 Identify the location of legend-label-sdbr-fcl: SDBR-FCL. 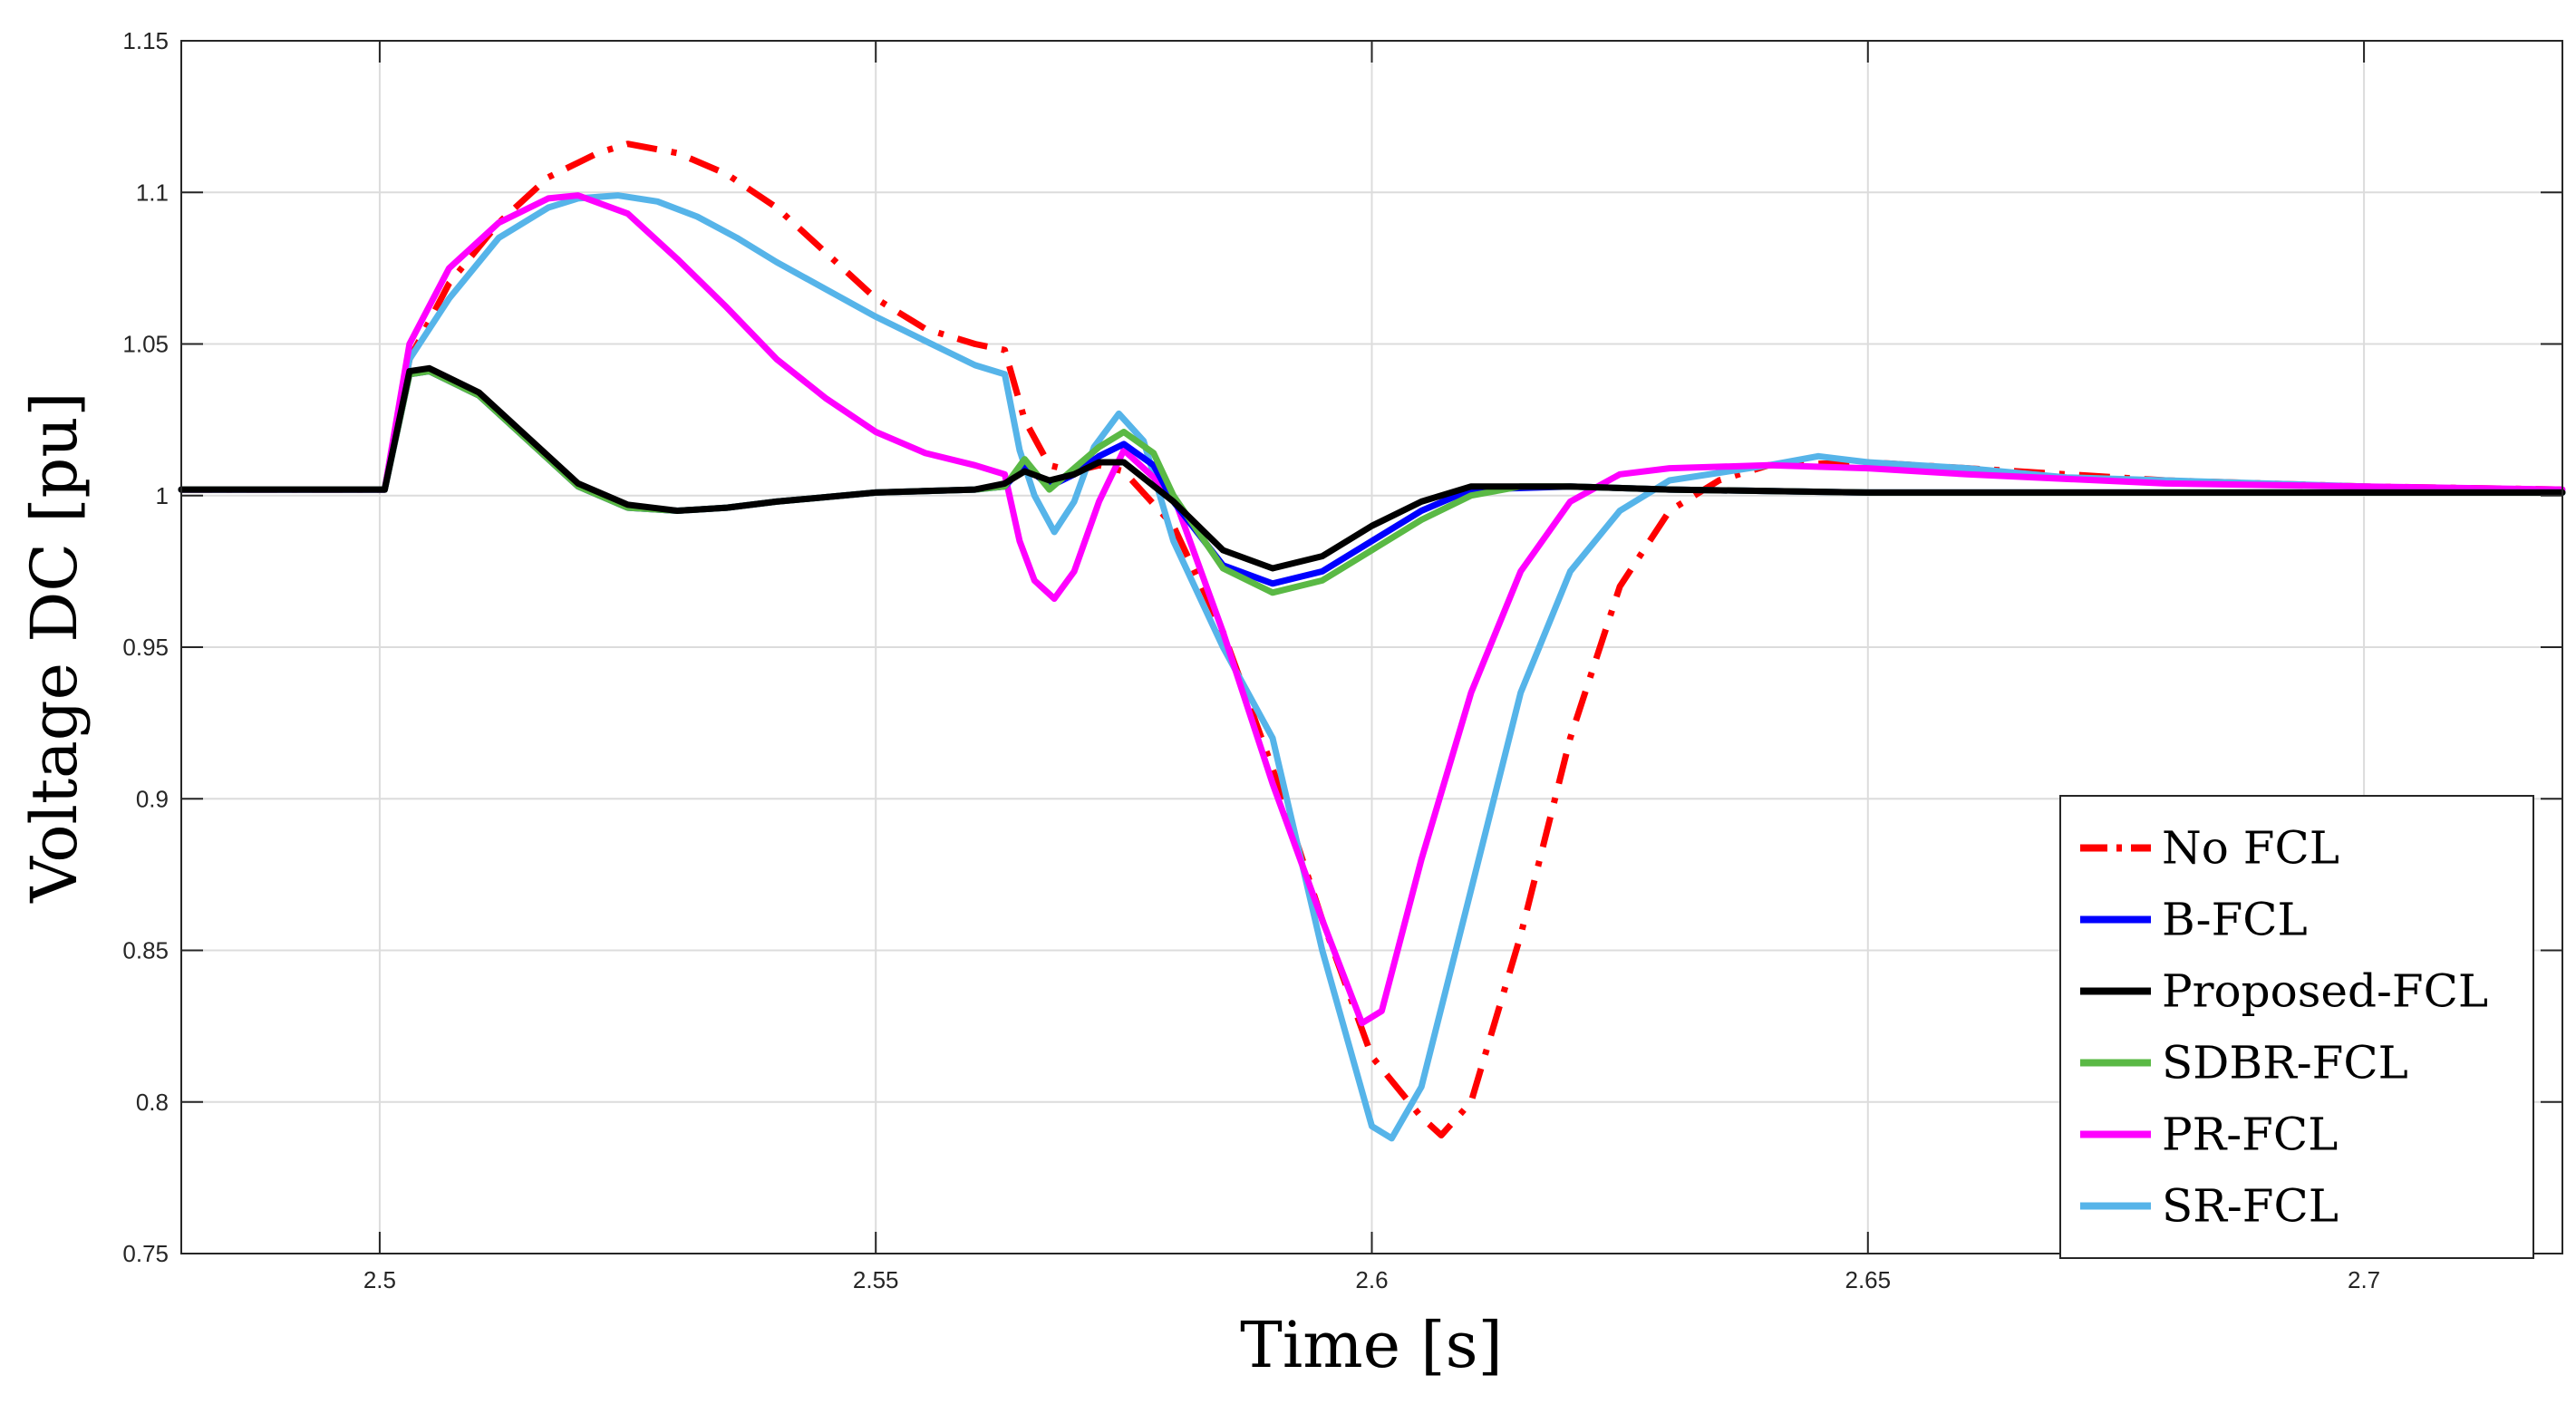
(2285, 1063).